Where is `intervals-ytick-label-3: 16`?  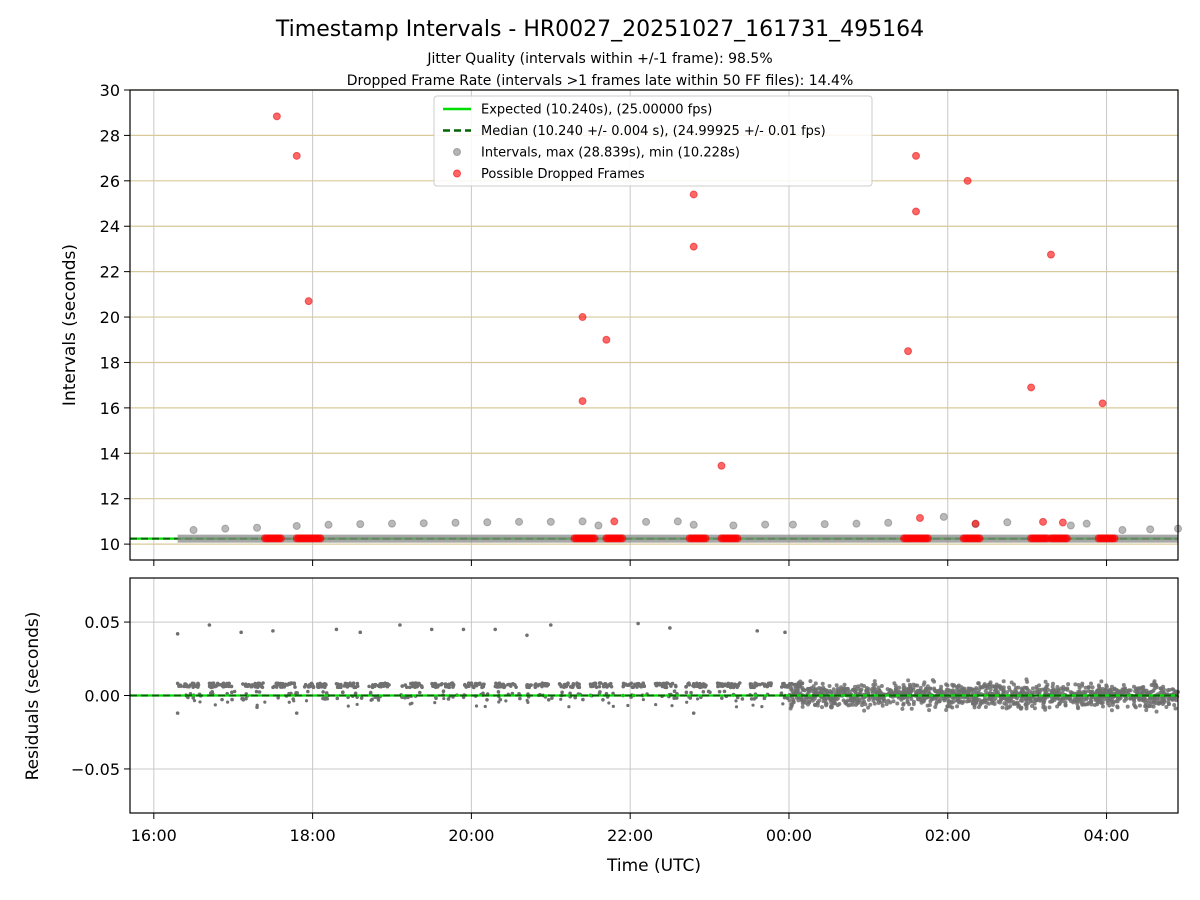
intervals-ytick-label-3: 16 is located at coordinates (110, 408).